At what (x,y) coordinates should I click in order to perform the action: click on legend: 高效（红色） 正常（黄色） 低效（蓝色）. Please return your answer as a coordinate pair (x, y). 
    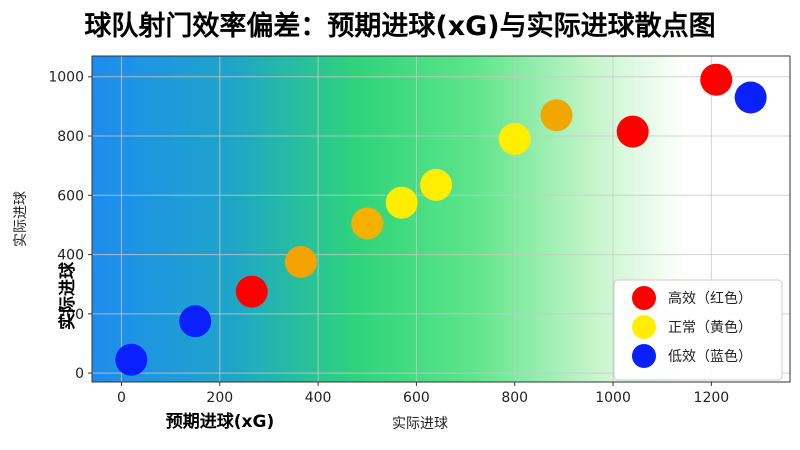
    Looking at the image, I should click on (698, 330).